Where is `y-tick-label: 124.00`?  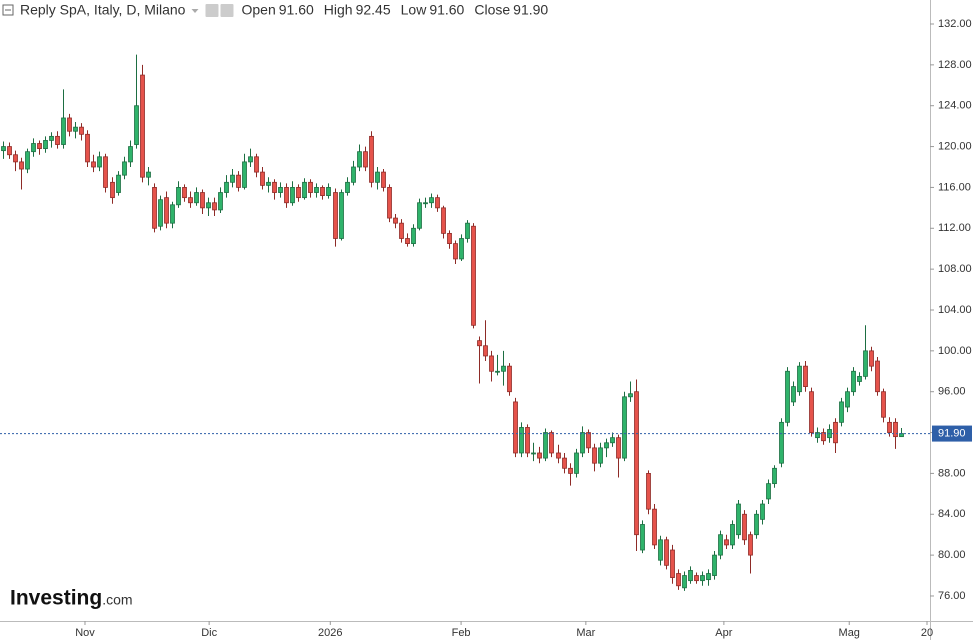
y-tick-label: 124.00 is located at coordinates (955, 106).